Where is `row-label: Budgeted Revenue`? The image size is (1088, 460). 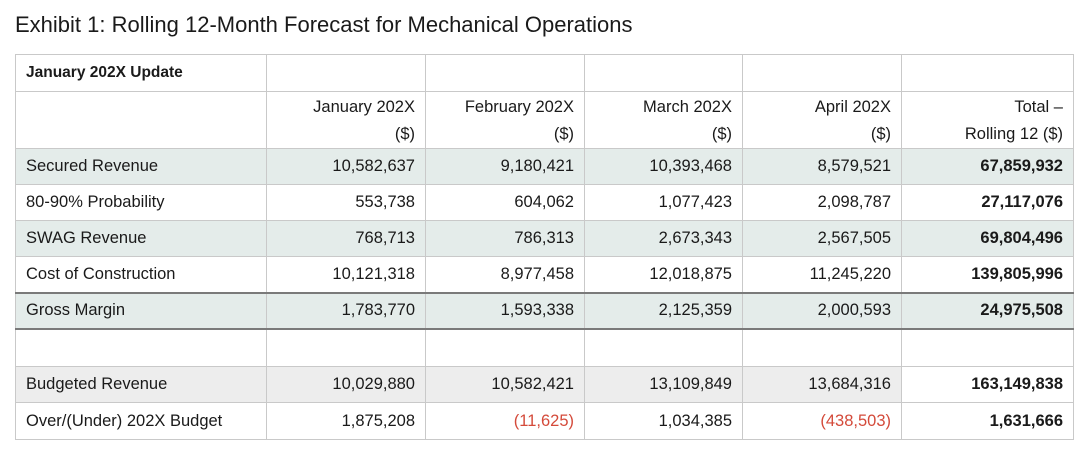 row-label: Budgeted Revenue is located at coordinates (141, 384).